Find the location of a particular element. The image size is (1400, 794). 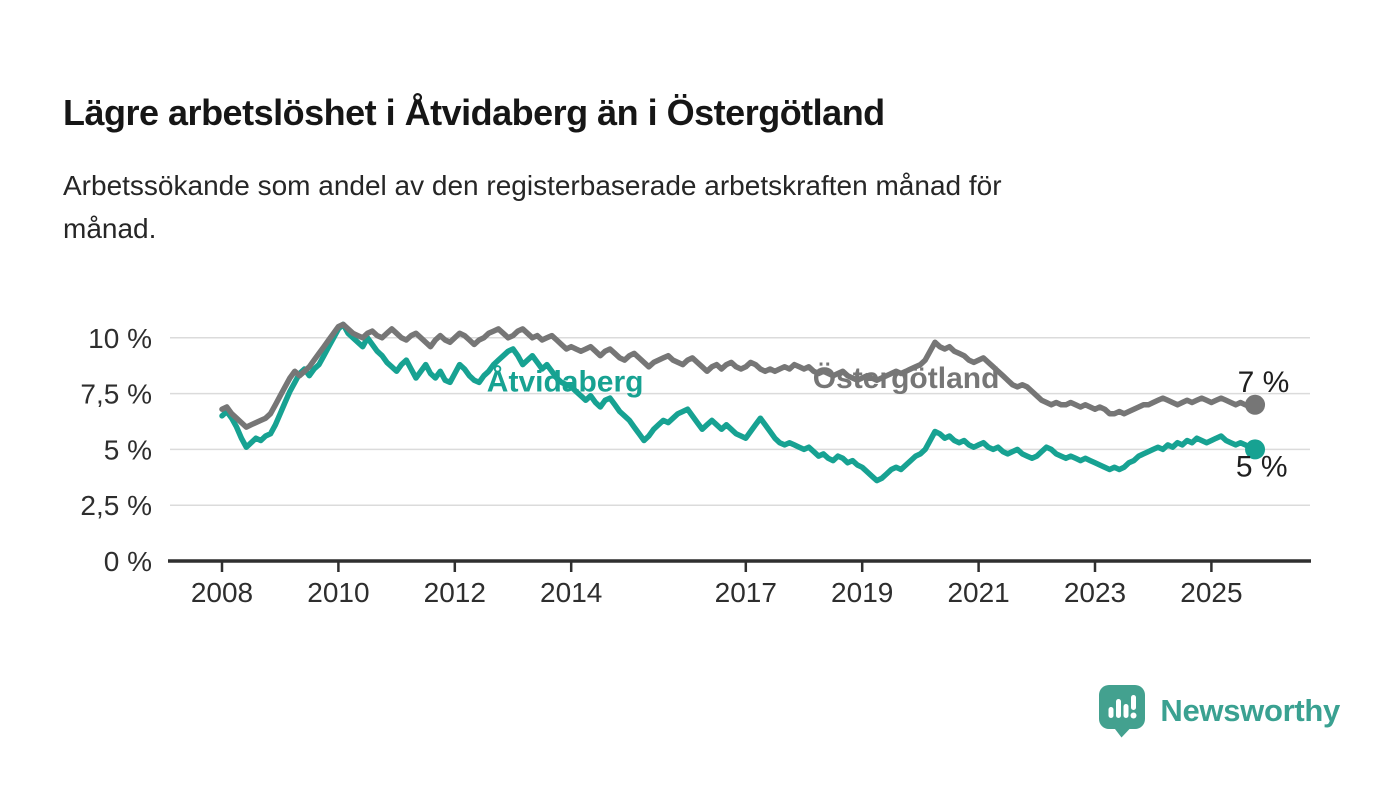

x-tick-label: 2008 is located at coordinates (222, 592).